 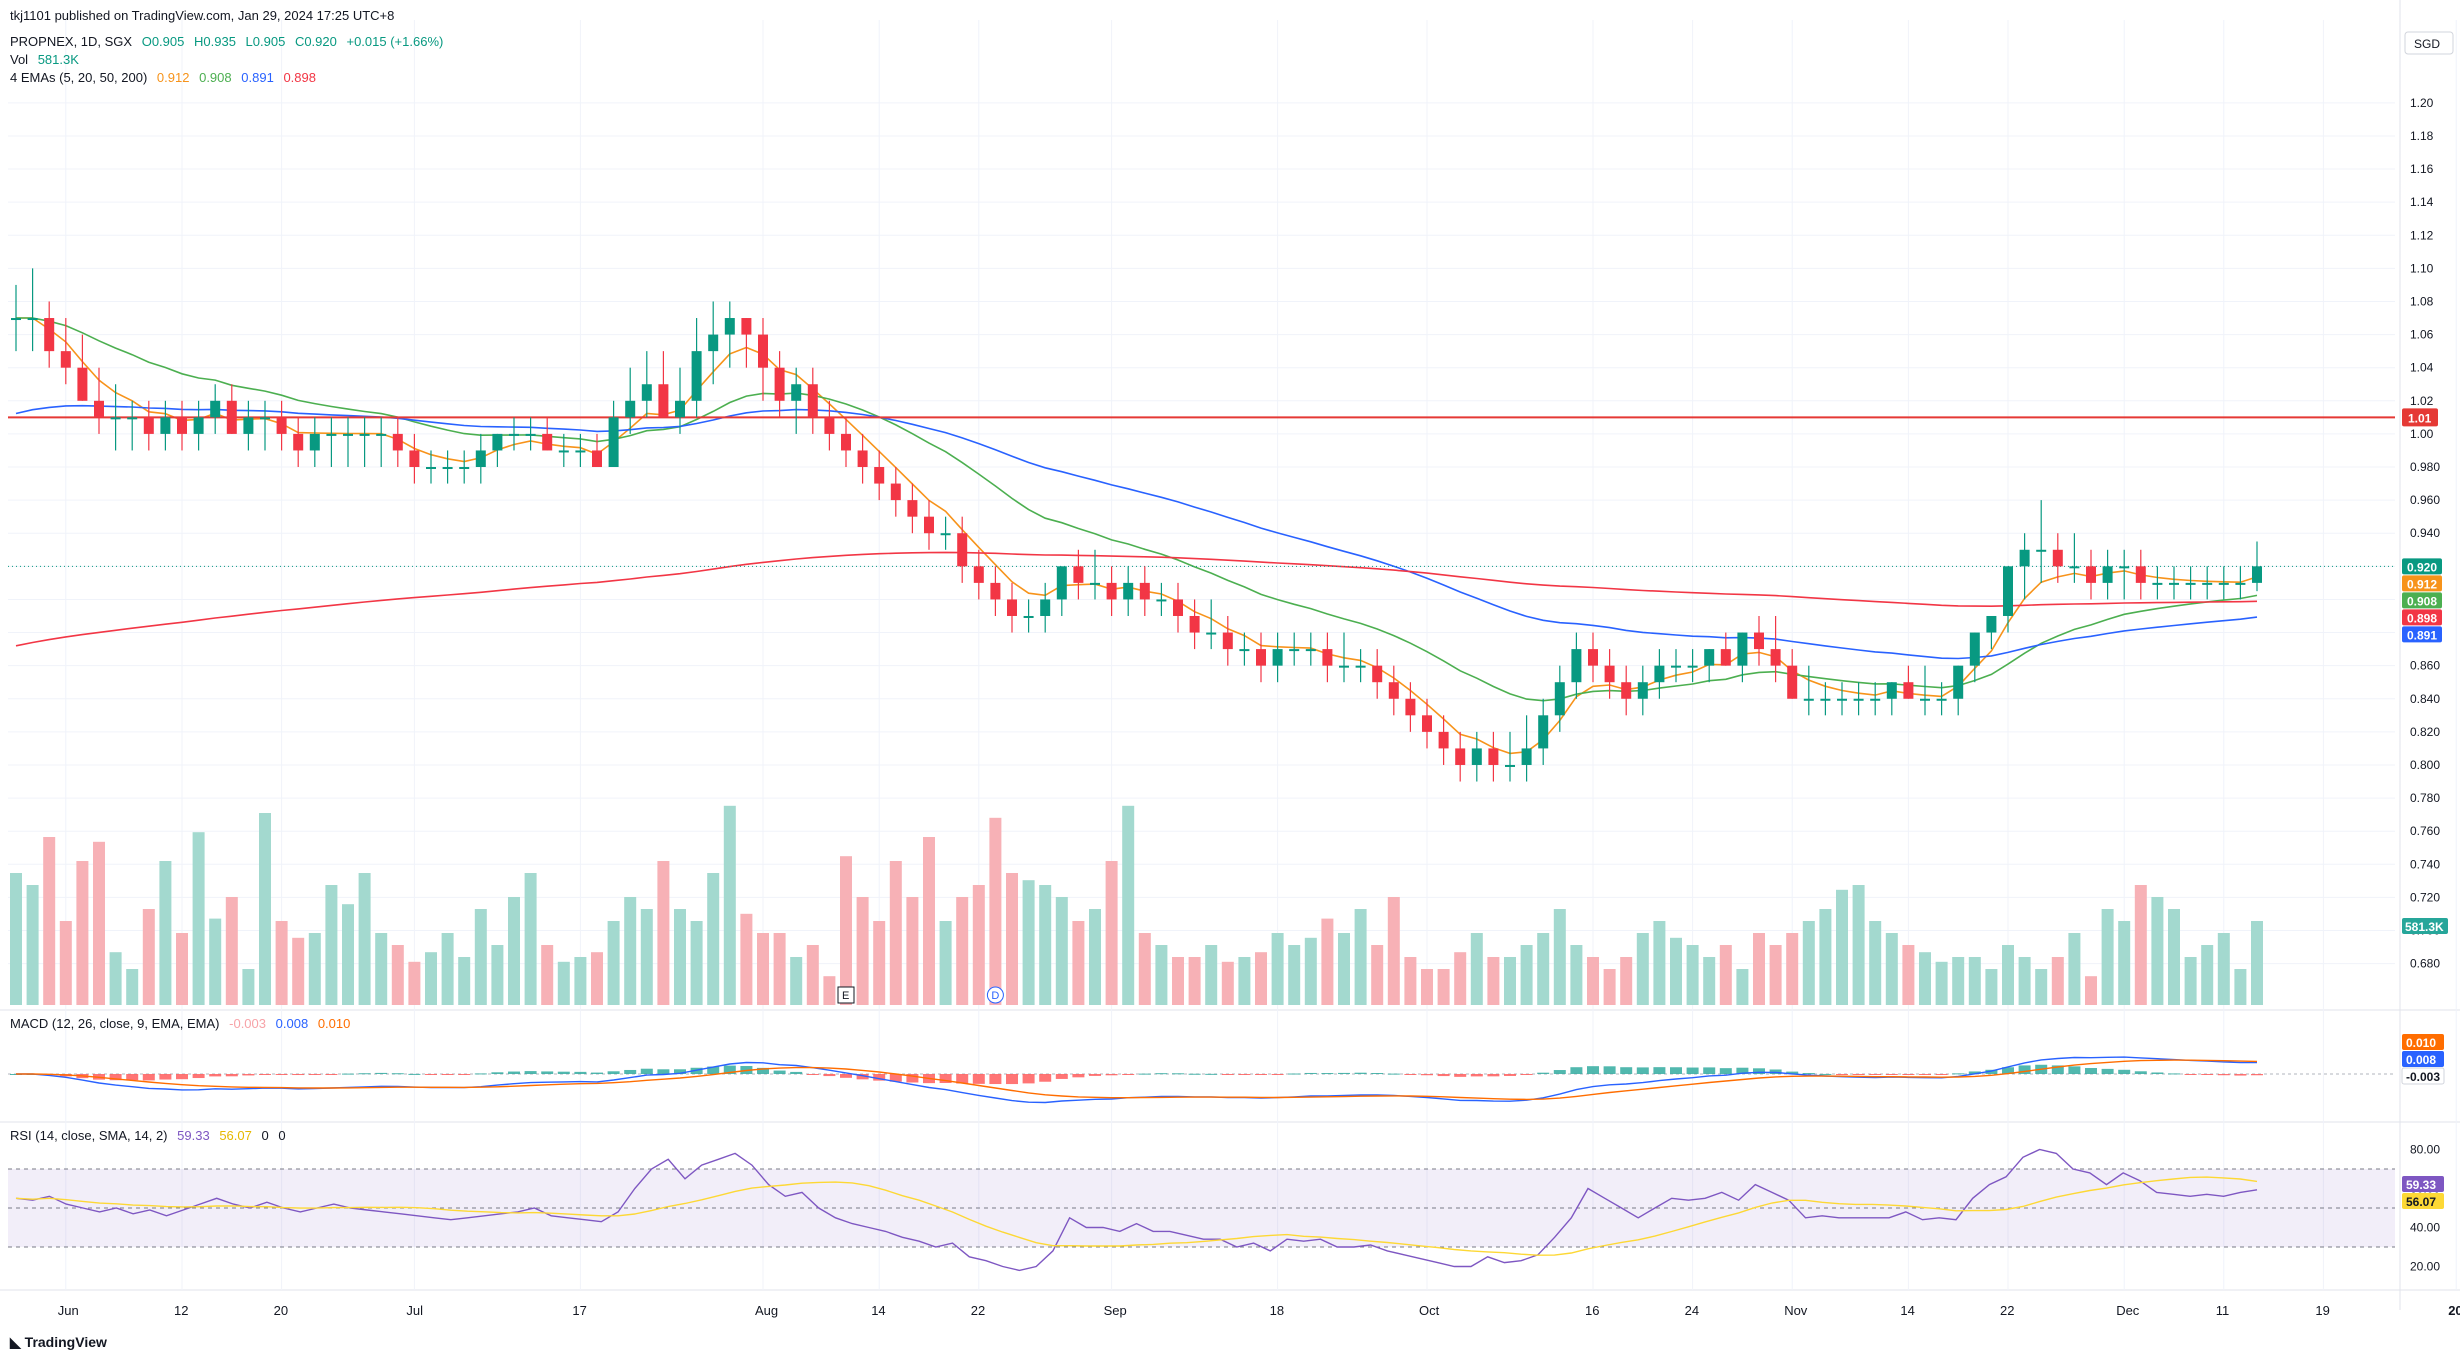 I want to click on ema200-value: 0.898, so click(x=299, y=77).